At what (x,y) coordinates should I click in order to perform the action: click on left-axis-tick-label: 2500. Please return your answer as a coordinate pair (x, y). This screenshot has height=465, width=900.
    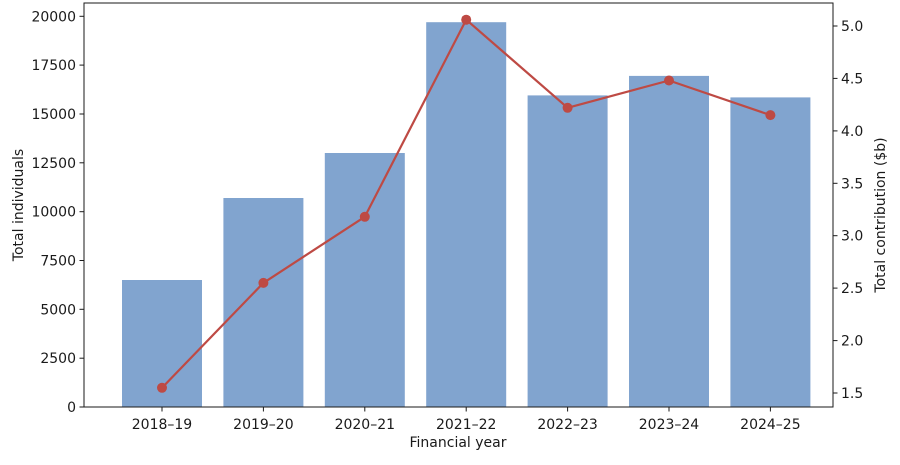
    Looking at the image, I should click on (58, 359).